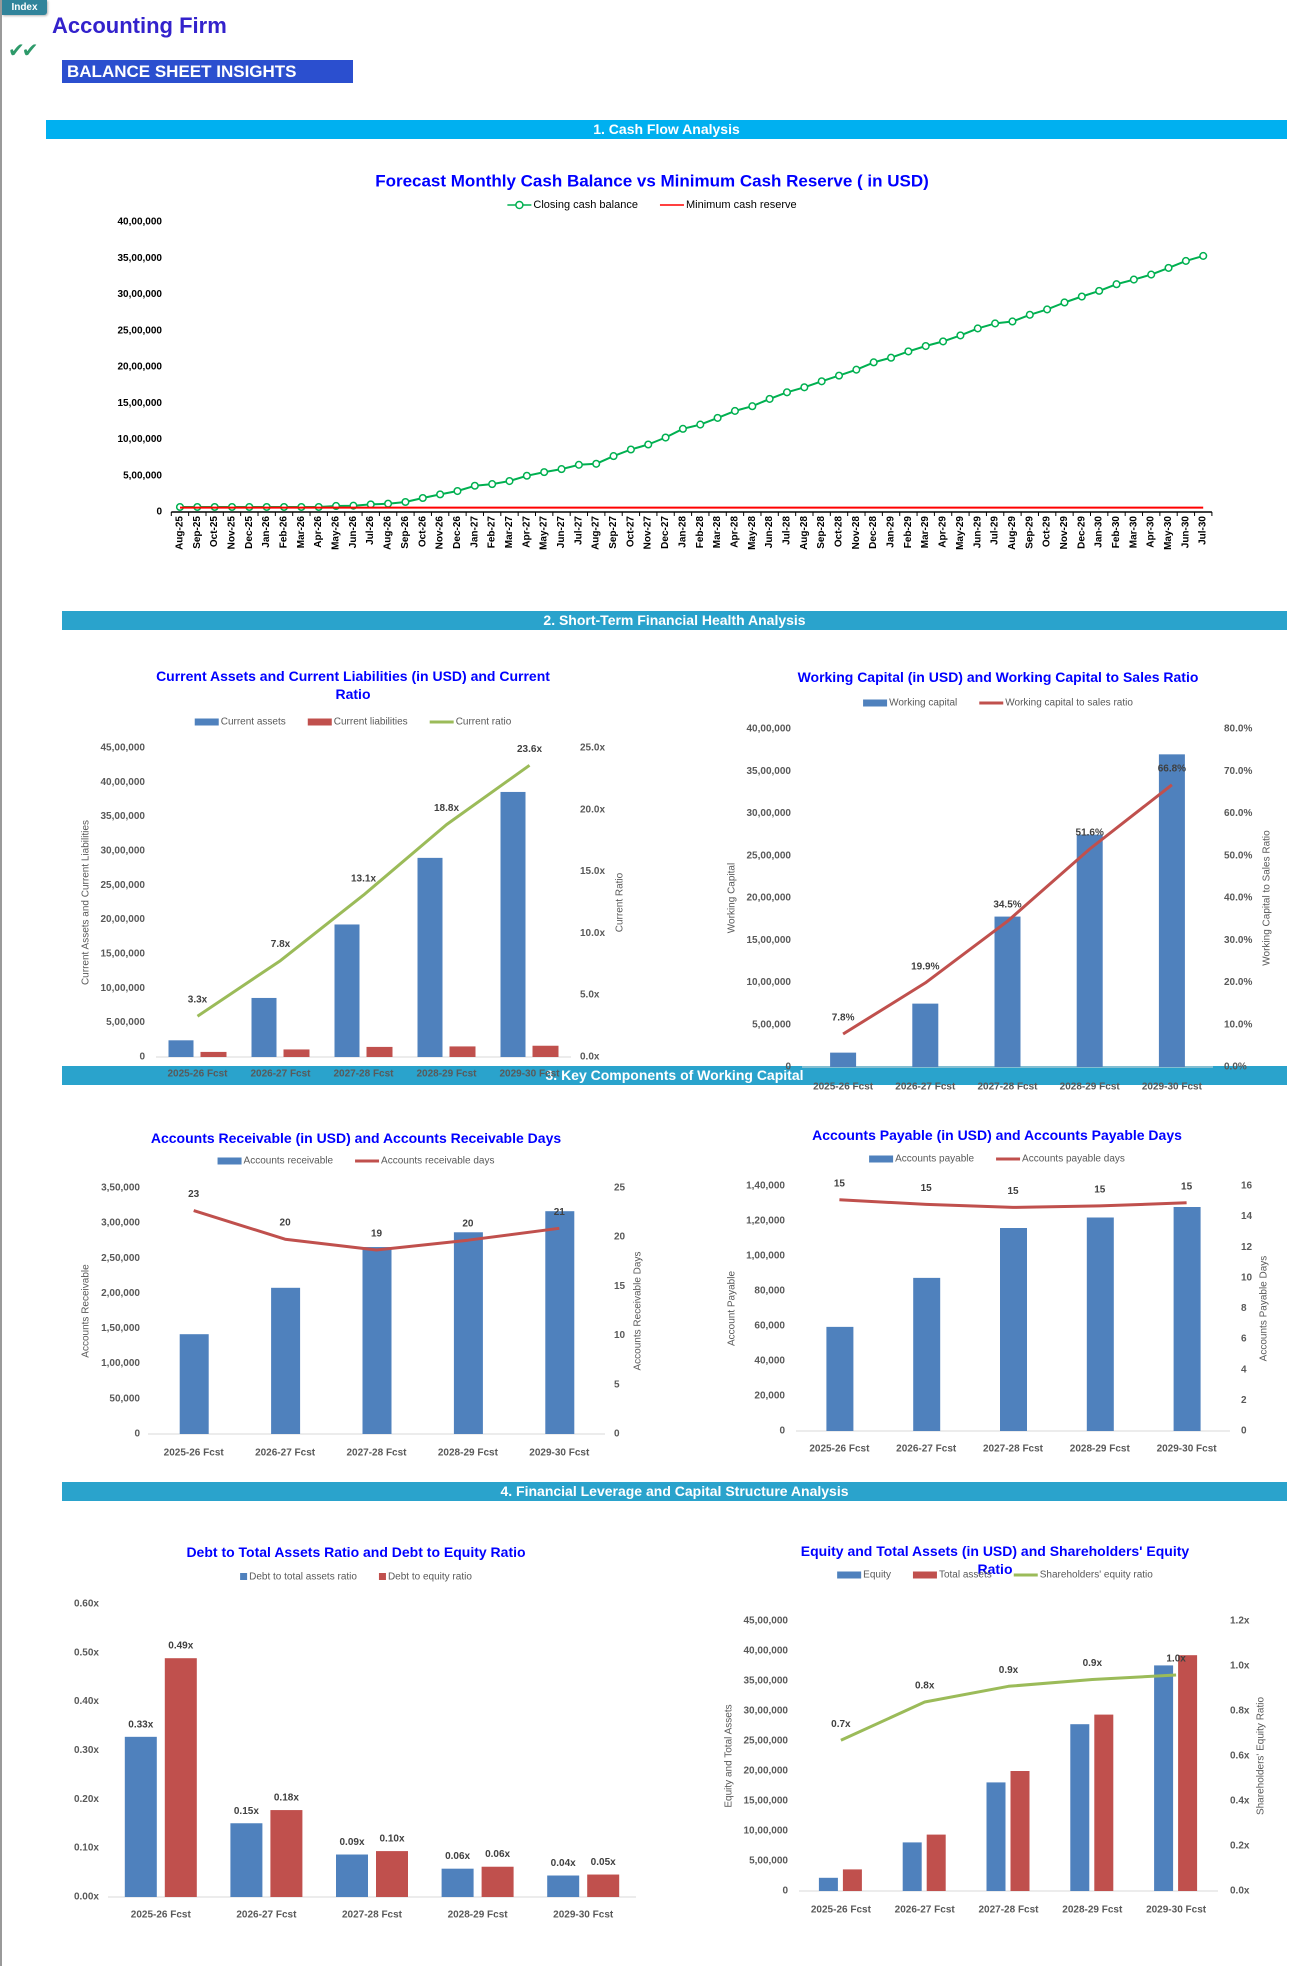 This screenshot has width=1296, height=1966. I want to click on x-tick-label: Feb-30, so click(1116, 532).